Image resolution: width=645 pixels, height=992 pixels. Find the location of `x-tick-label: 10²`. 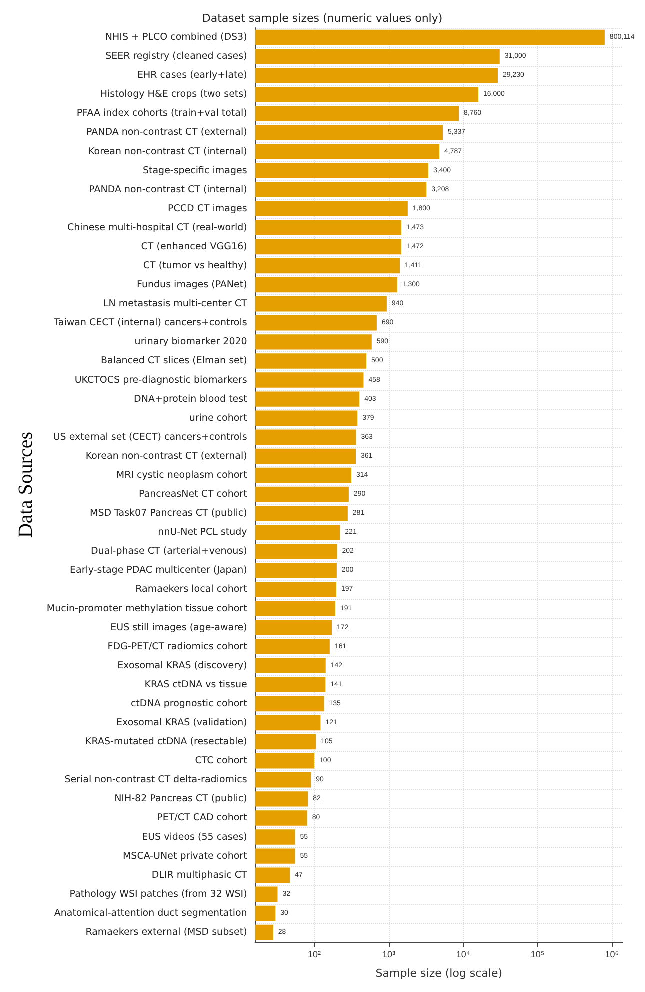

x-tick-label: 10² is located at coordinates (315, 955).